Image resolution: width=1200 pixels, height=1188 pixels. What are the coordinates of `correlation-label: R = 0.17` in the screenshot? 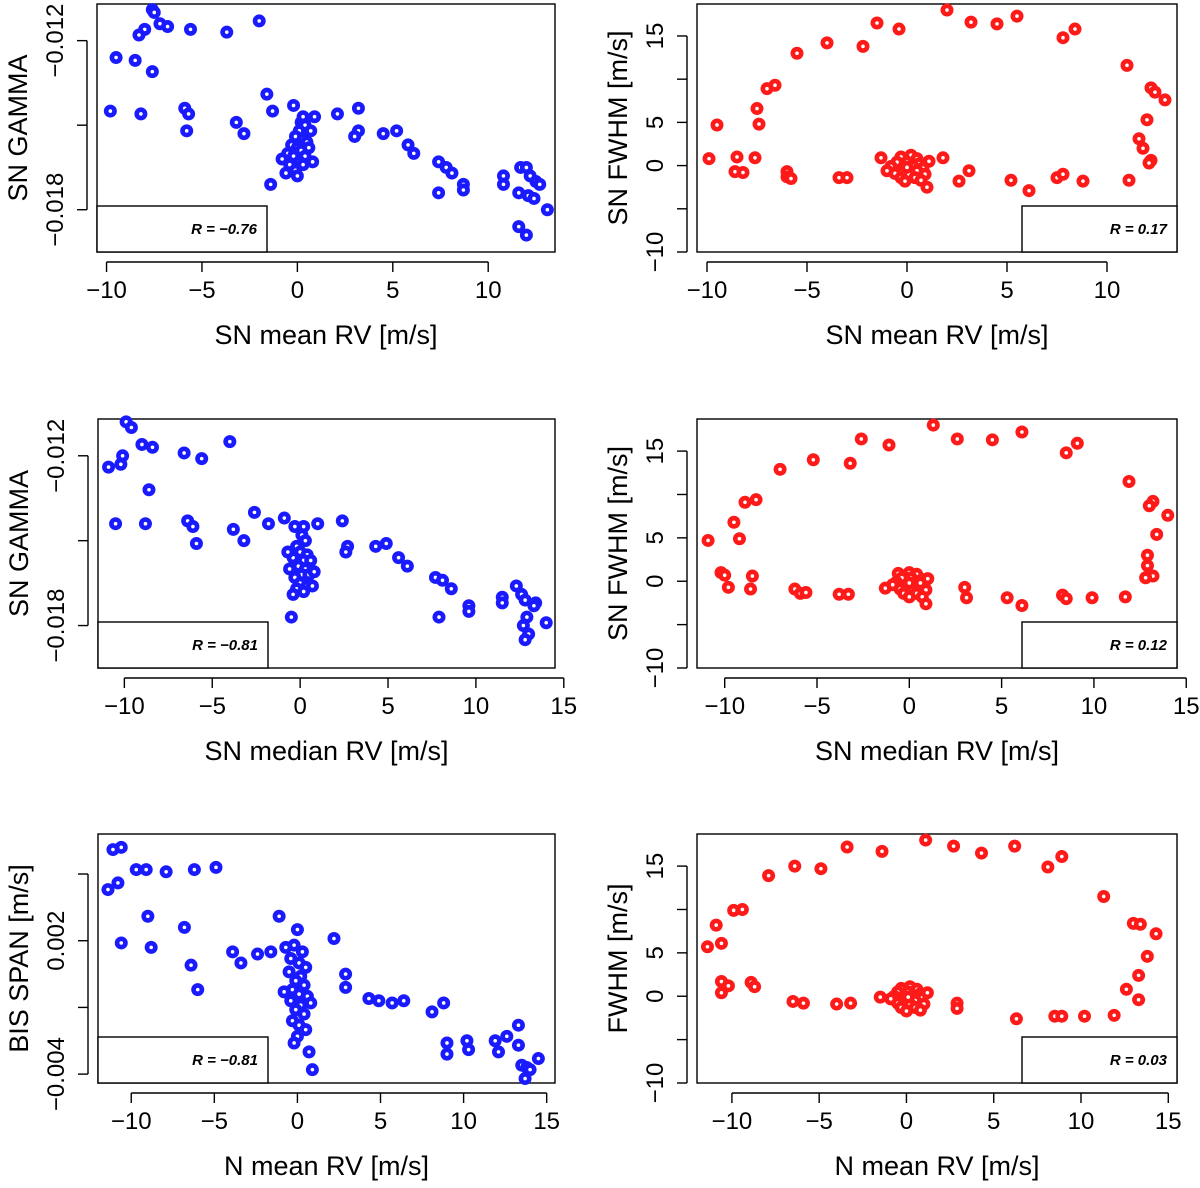 It's located at (1139, 229).